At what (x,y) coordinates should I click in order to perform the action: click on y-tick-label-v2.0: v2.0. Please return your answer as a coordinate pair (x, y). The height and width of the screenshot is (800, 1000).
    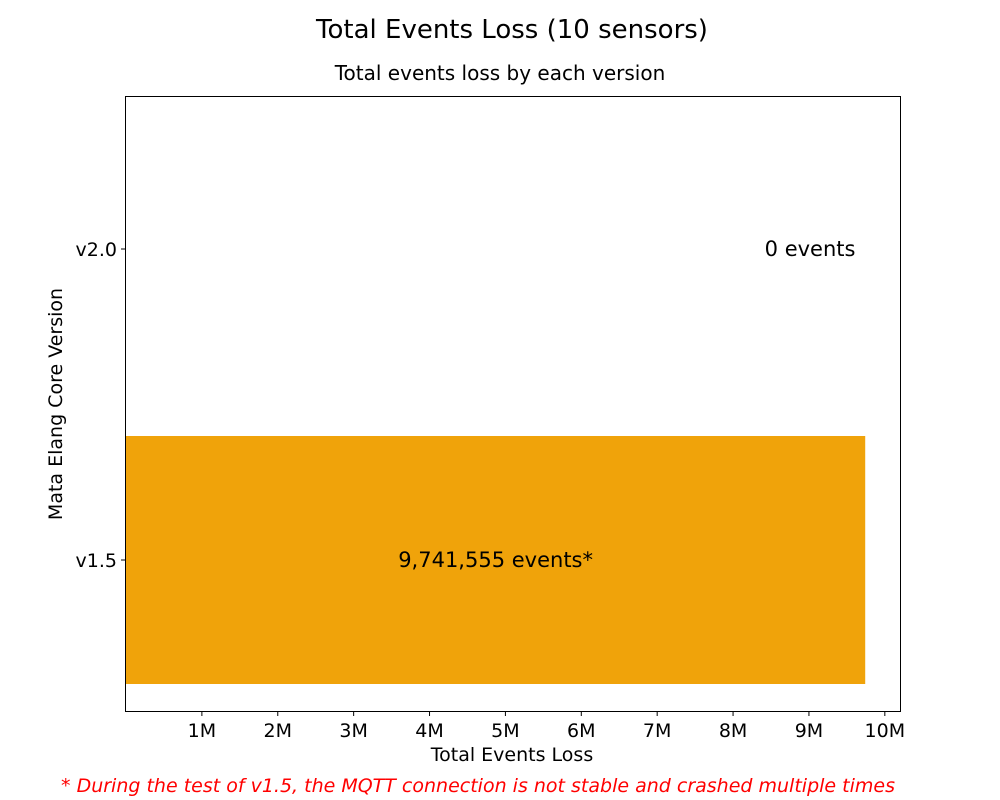
    Looking at the image, I should click on (96, 250).